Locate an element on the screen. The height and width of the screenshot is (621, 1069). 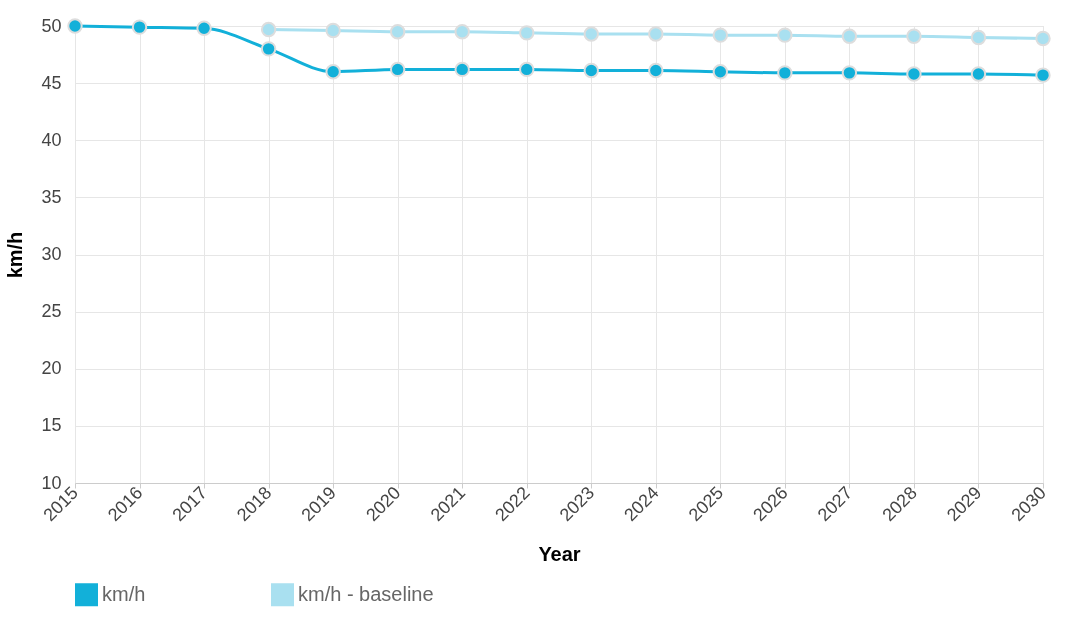
y-tick-label: 25 is located at coordinates (51, 311).